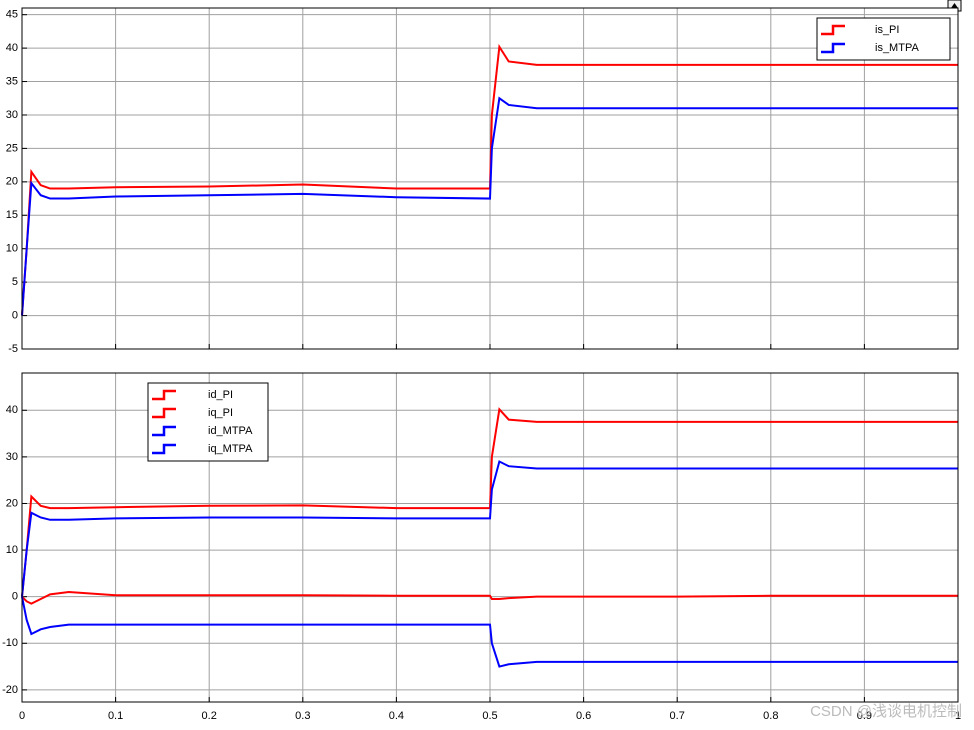 The image size is (974, 730). I want to click on y-tick-label: -10, so click(10, 643).